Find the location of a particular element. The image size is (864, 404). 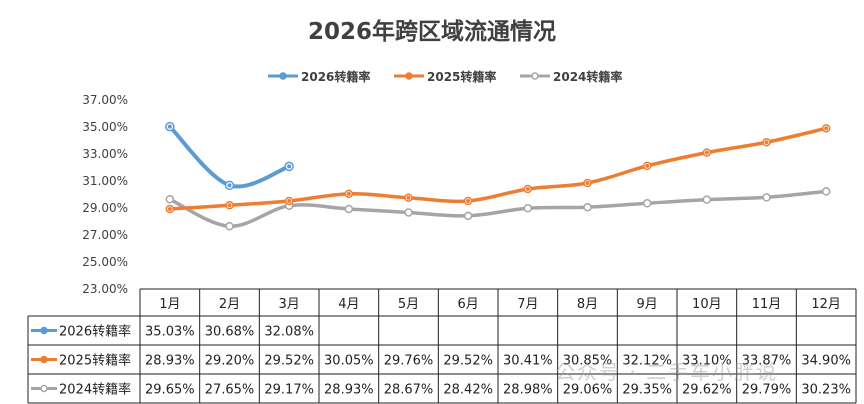

table-cell: 30.85% is located at coordinates (588, 361).